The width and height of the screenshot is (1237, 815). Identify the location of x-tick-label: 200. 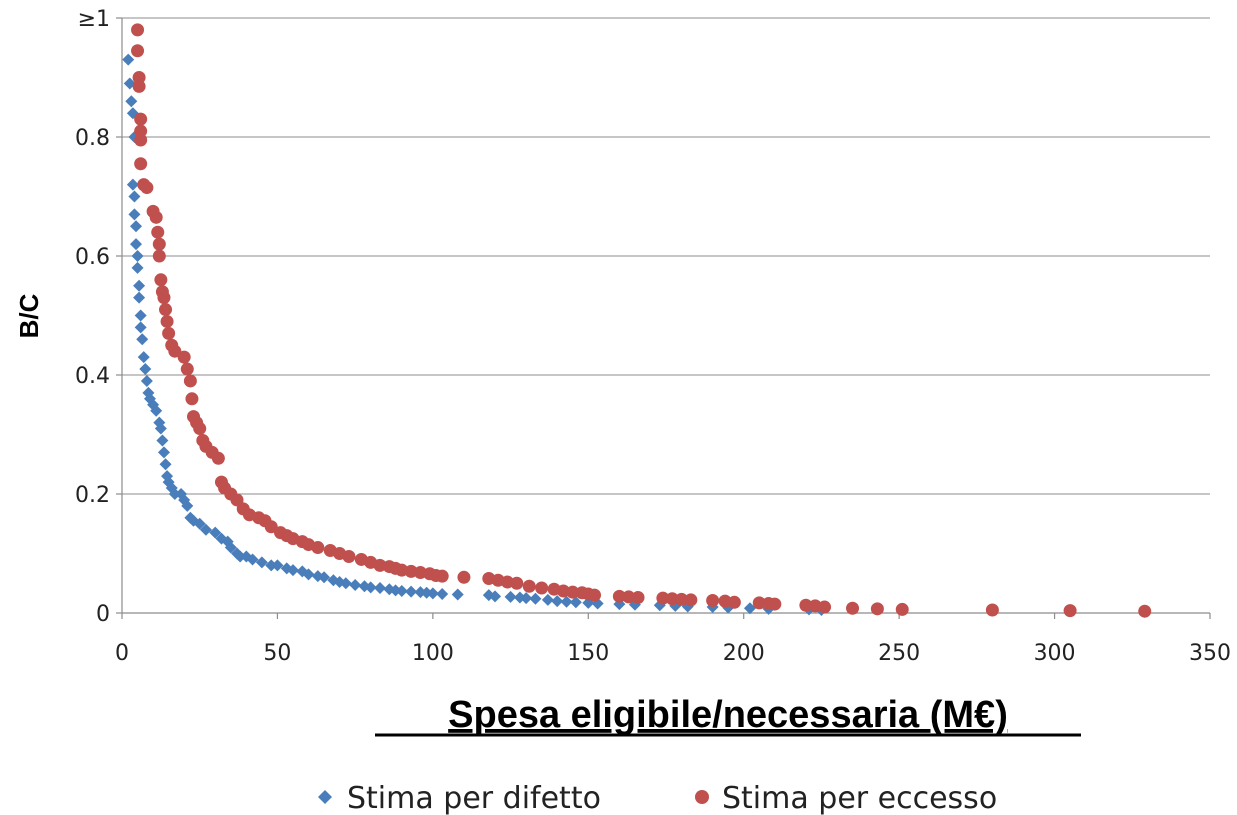
(744, 653).